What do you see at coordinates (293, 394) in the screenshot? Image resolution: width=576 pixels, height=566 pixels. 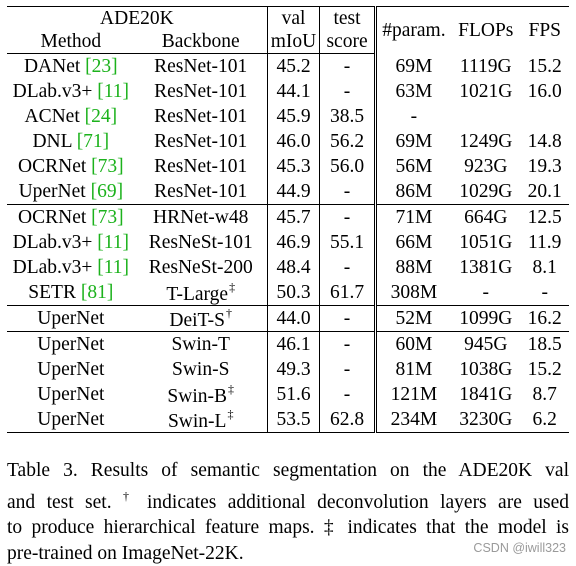 I see `val-miou-cell: 51.6` at bounding box center [293, 394].